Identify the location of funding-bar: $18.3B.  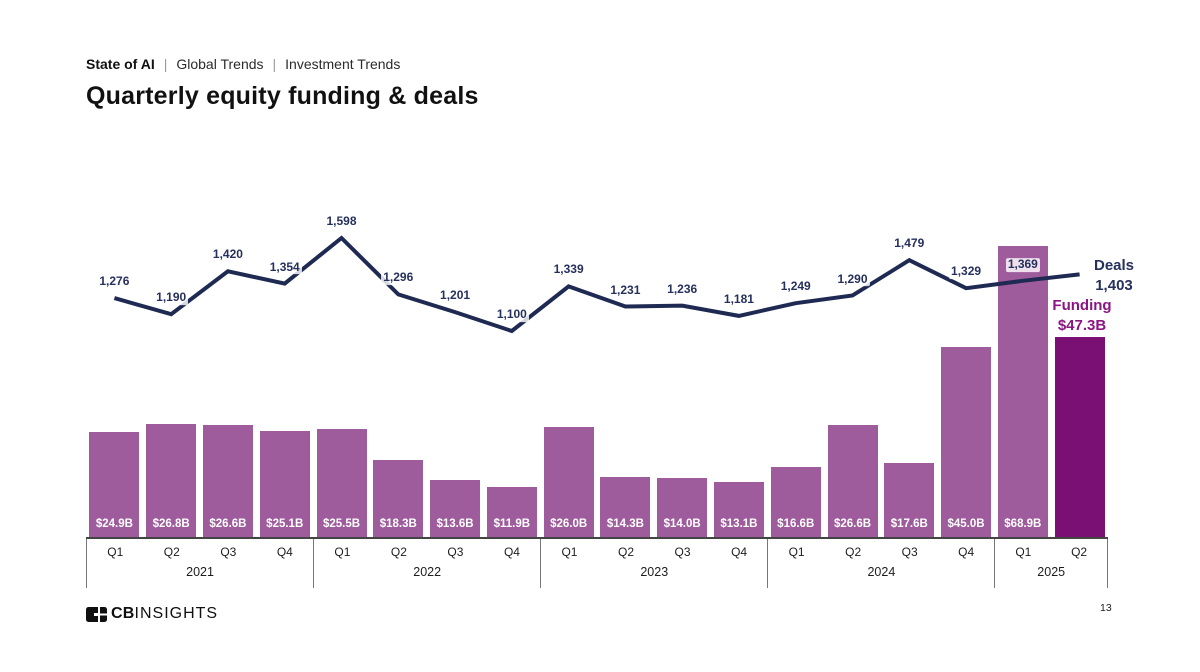
(398, 498).